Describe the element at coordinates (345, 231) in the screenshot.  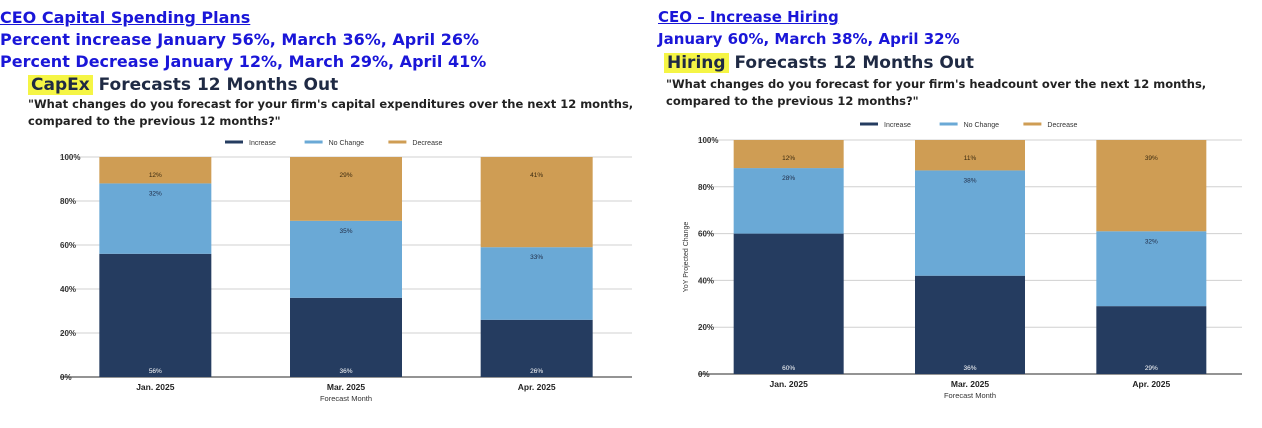
I see `data-label: 35%` at that location.